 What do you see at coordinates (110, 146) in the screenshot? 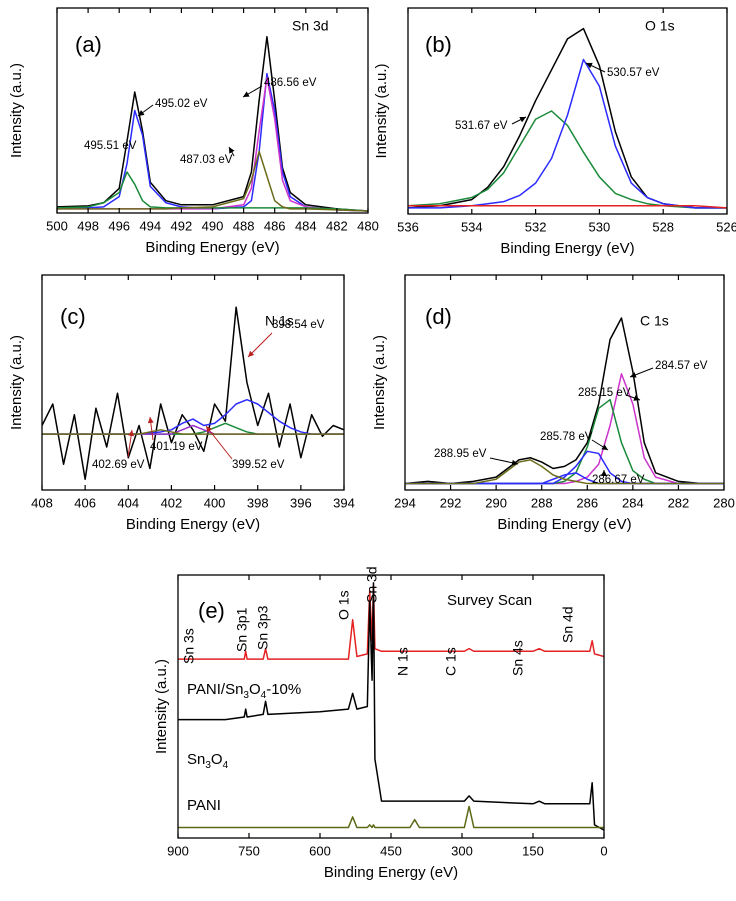
I see `annotation: 495.51 eV` at bounding box center [110, 146].